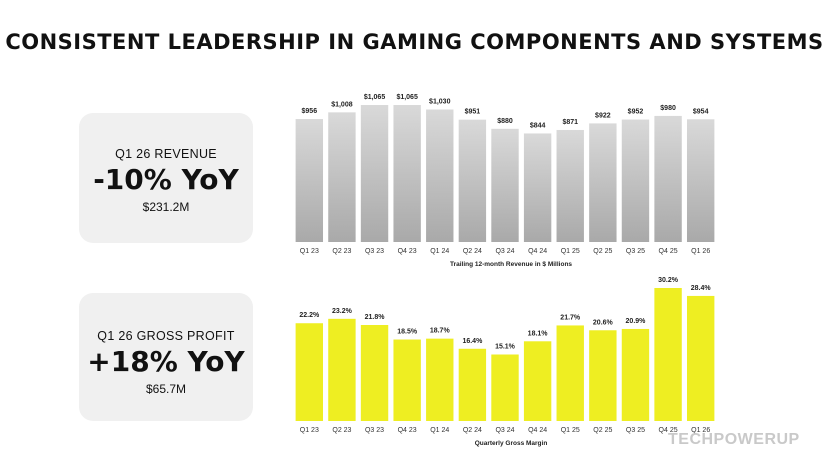 This screenshot has width=829, height=466. I want to click on gross-margin-tick-label: Q1 24, so click(439, 430).